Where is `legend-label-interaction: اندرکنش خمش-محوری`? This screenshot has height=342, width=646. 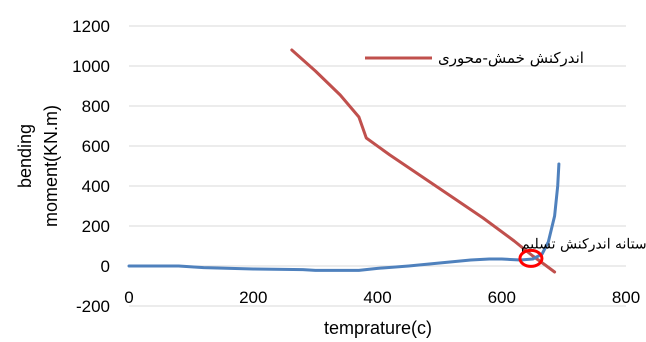 legend-label-interaction: اندرکنش خمش-محوری is located at coordinates (511, 58).